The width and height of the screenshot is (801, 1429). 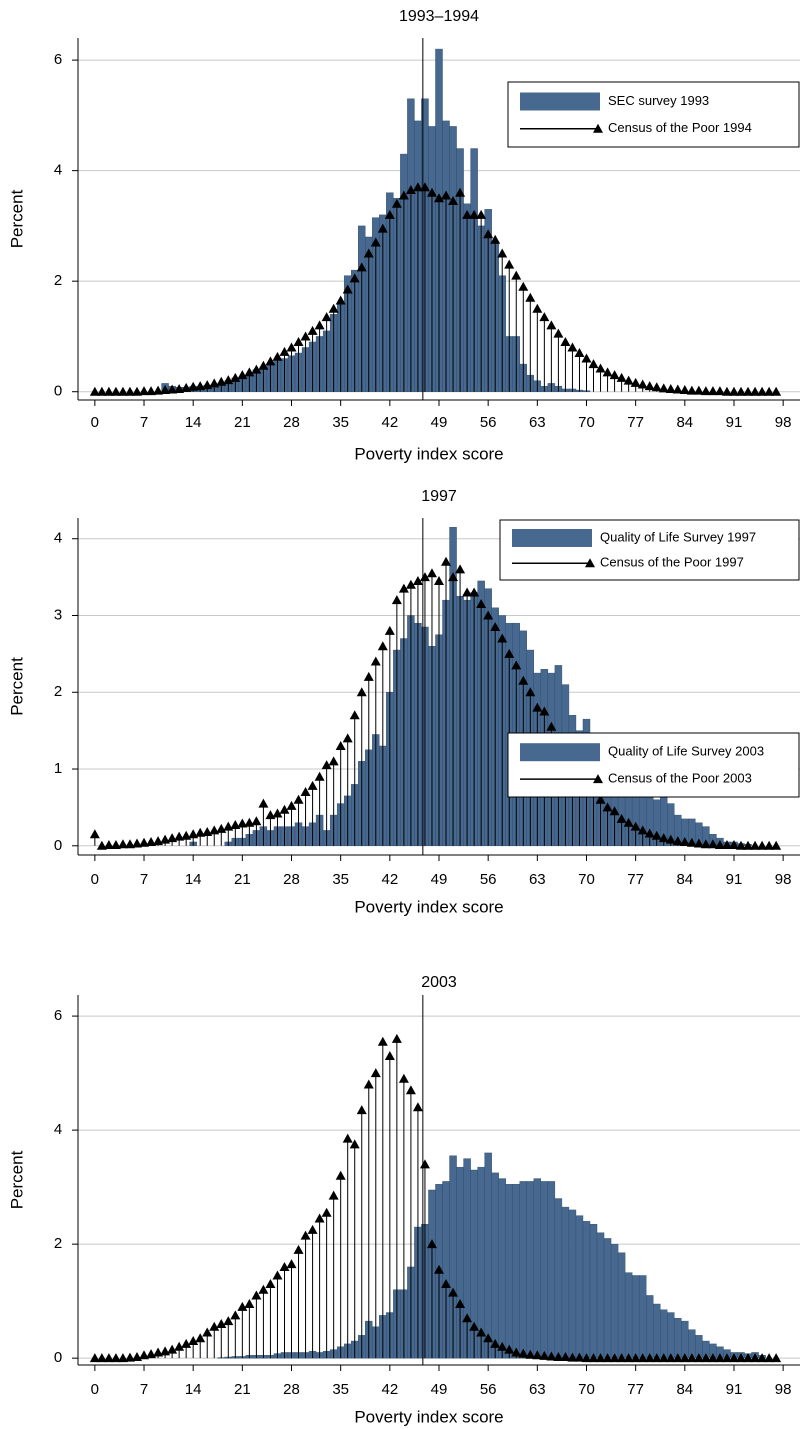 I want to click on y-tick-label: 6, so click(x=58, y=1015).